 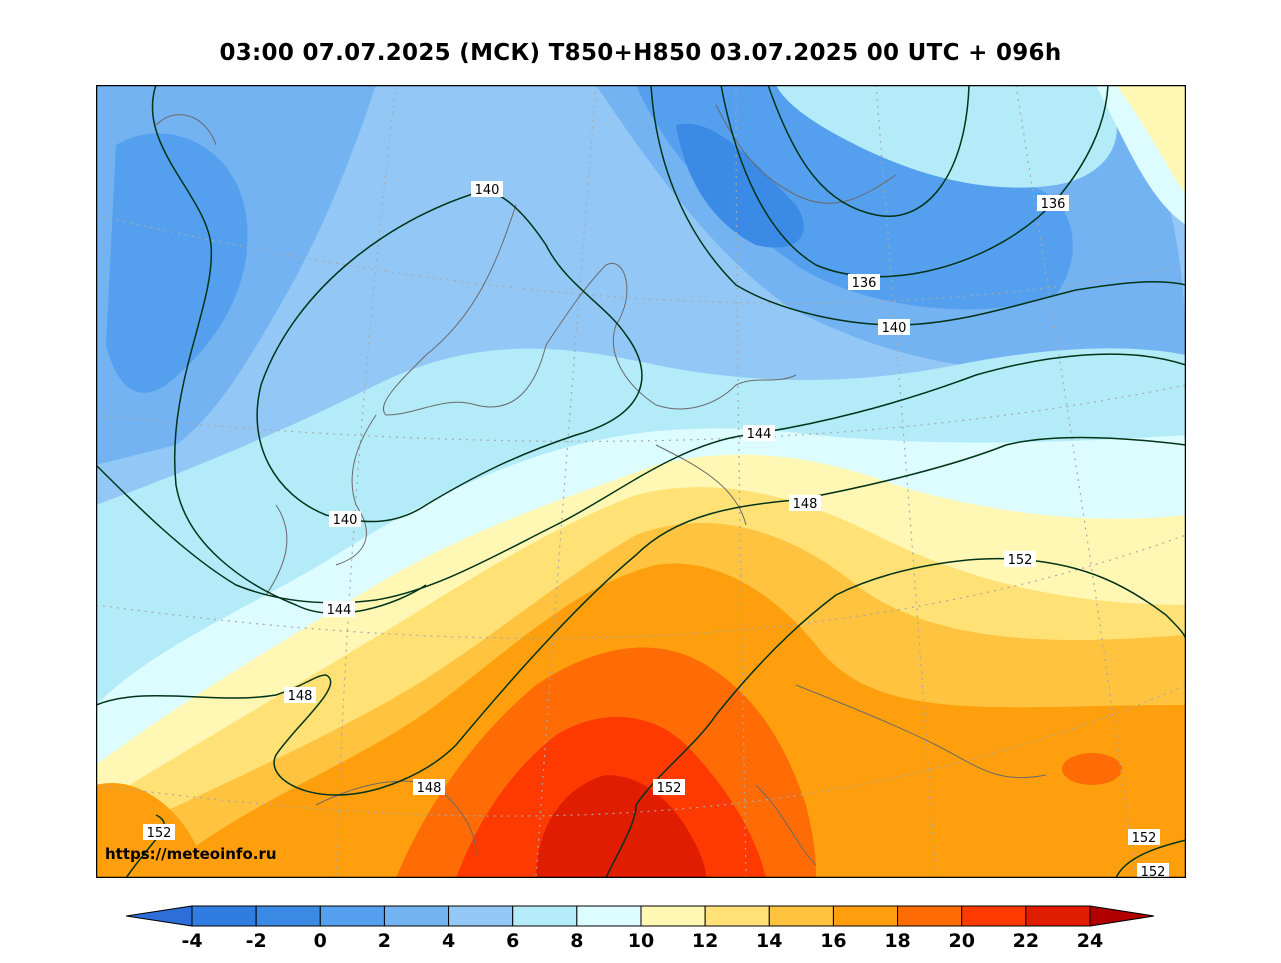 What do you see at coordinates (1151, 140) in the screenshot?
I see `band-10-12-ne` at bounding box center [1151, 140].